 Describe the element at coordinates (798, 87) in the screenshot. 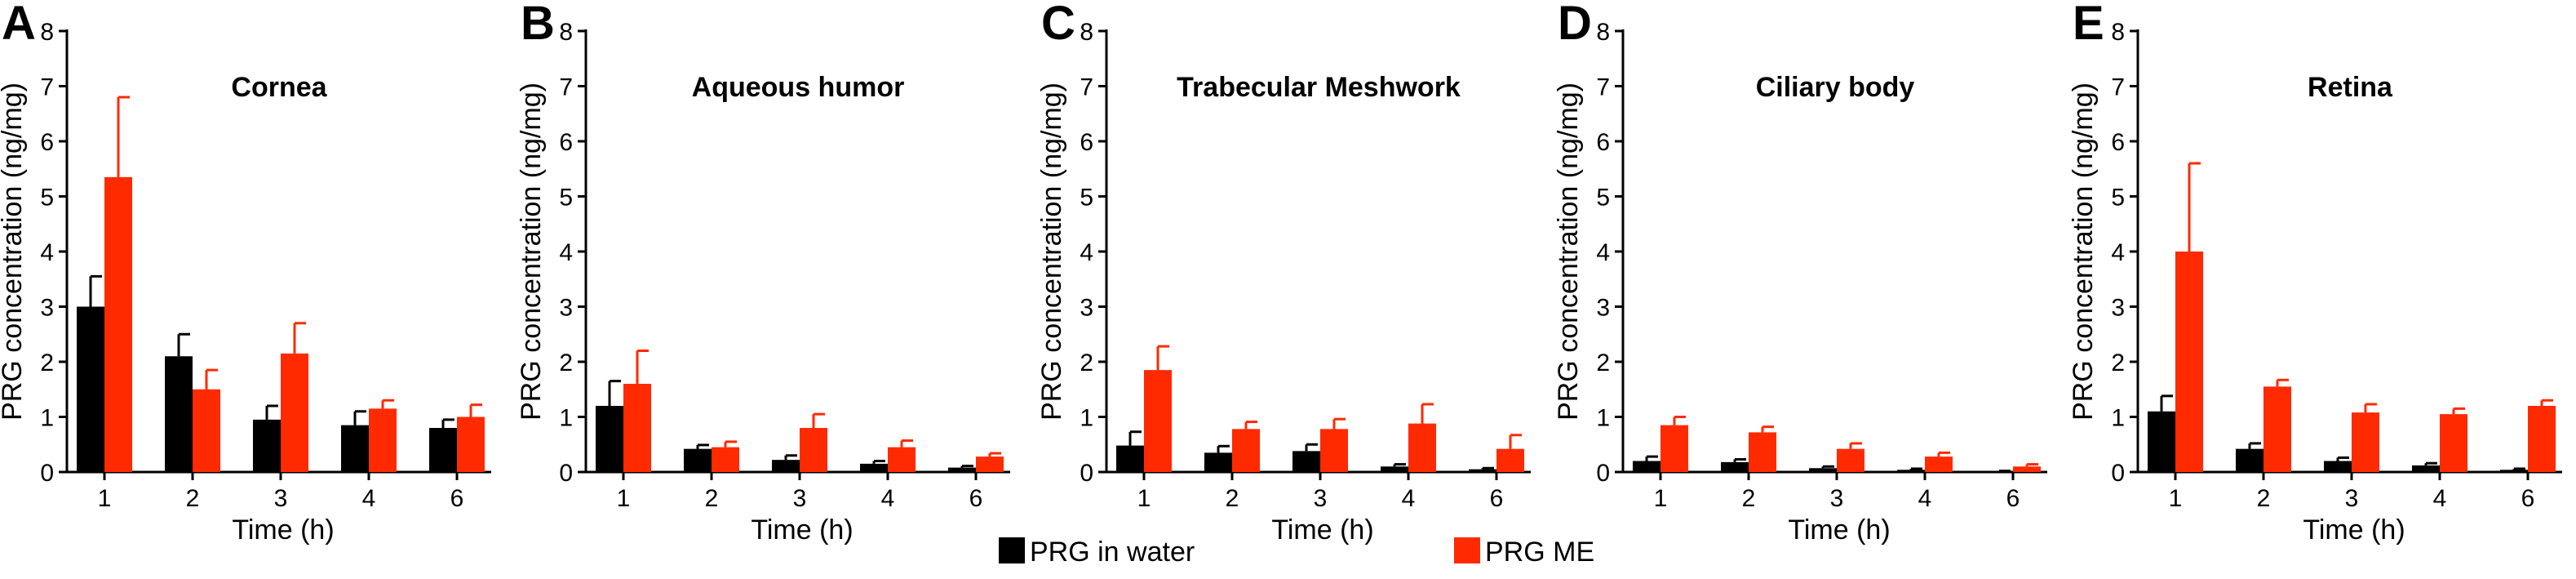

I see `panel-title: Aqueous humor` at that location.